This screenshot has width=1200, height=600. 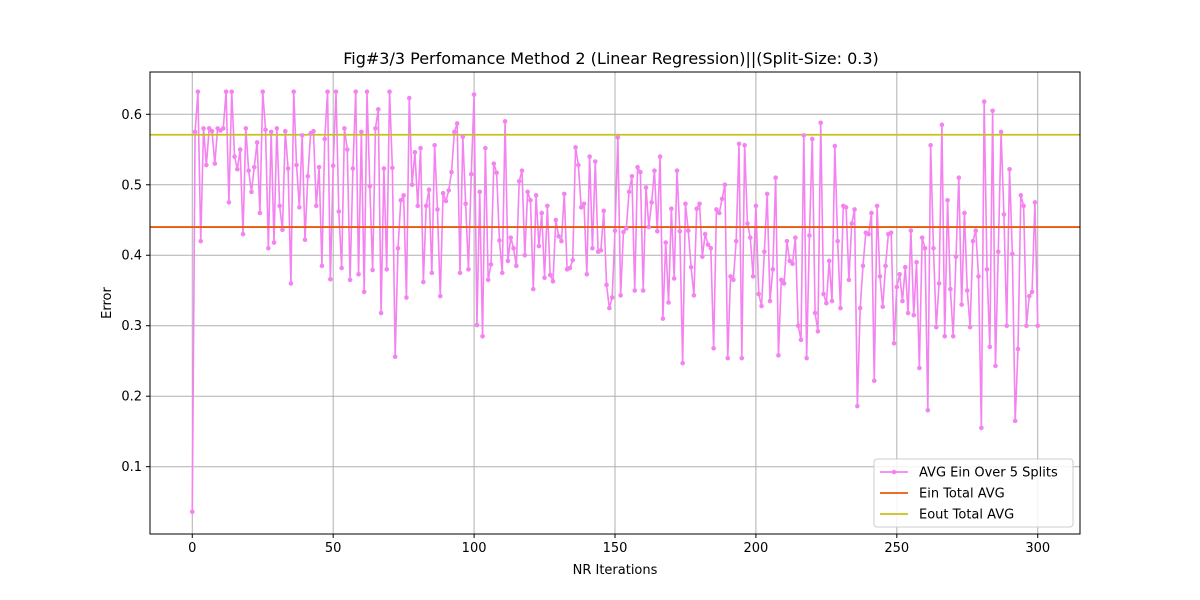 What do you see at coordinates (131, 115) in the screenshot?
I see `y-tick-label: 0.6` at bounding box center [131, 115].